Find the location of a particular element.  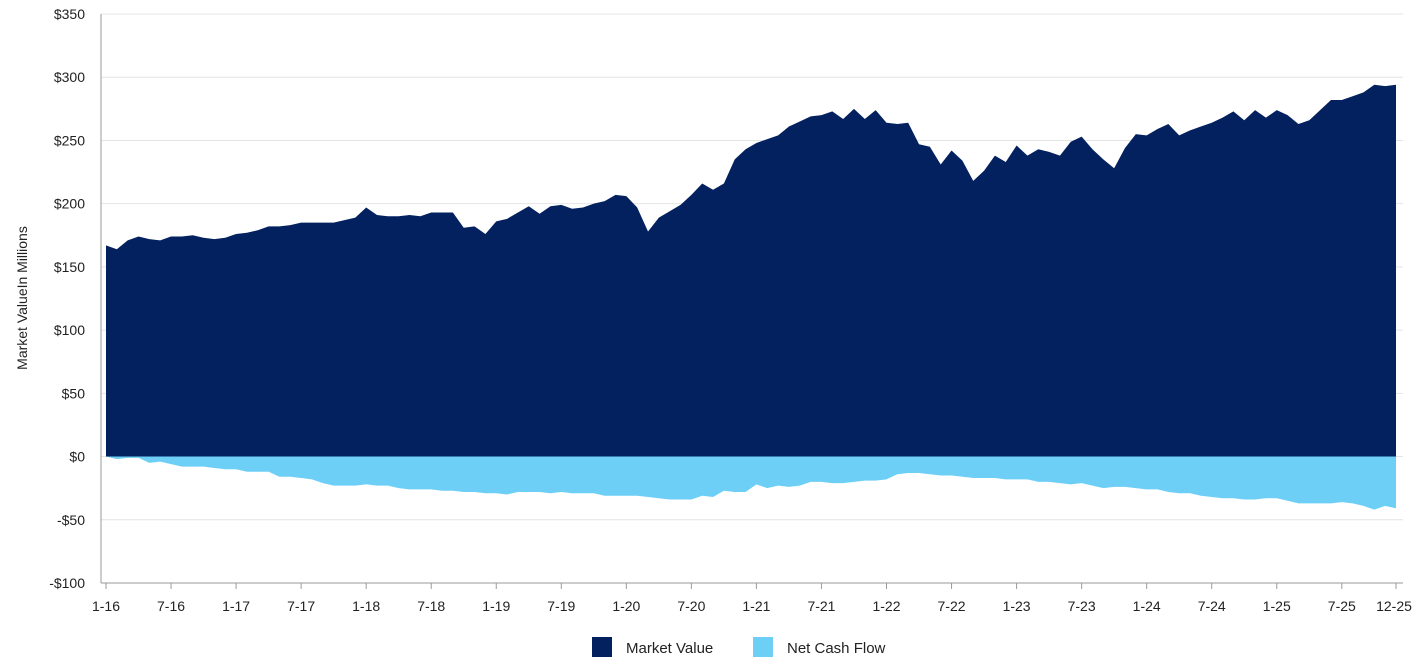

y-tick-label: -$100 is located at coordinates (67, 583).